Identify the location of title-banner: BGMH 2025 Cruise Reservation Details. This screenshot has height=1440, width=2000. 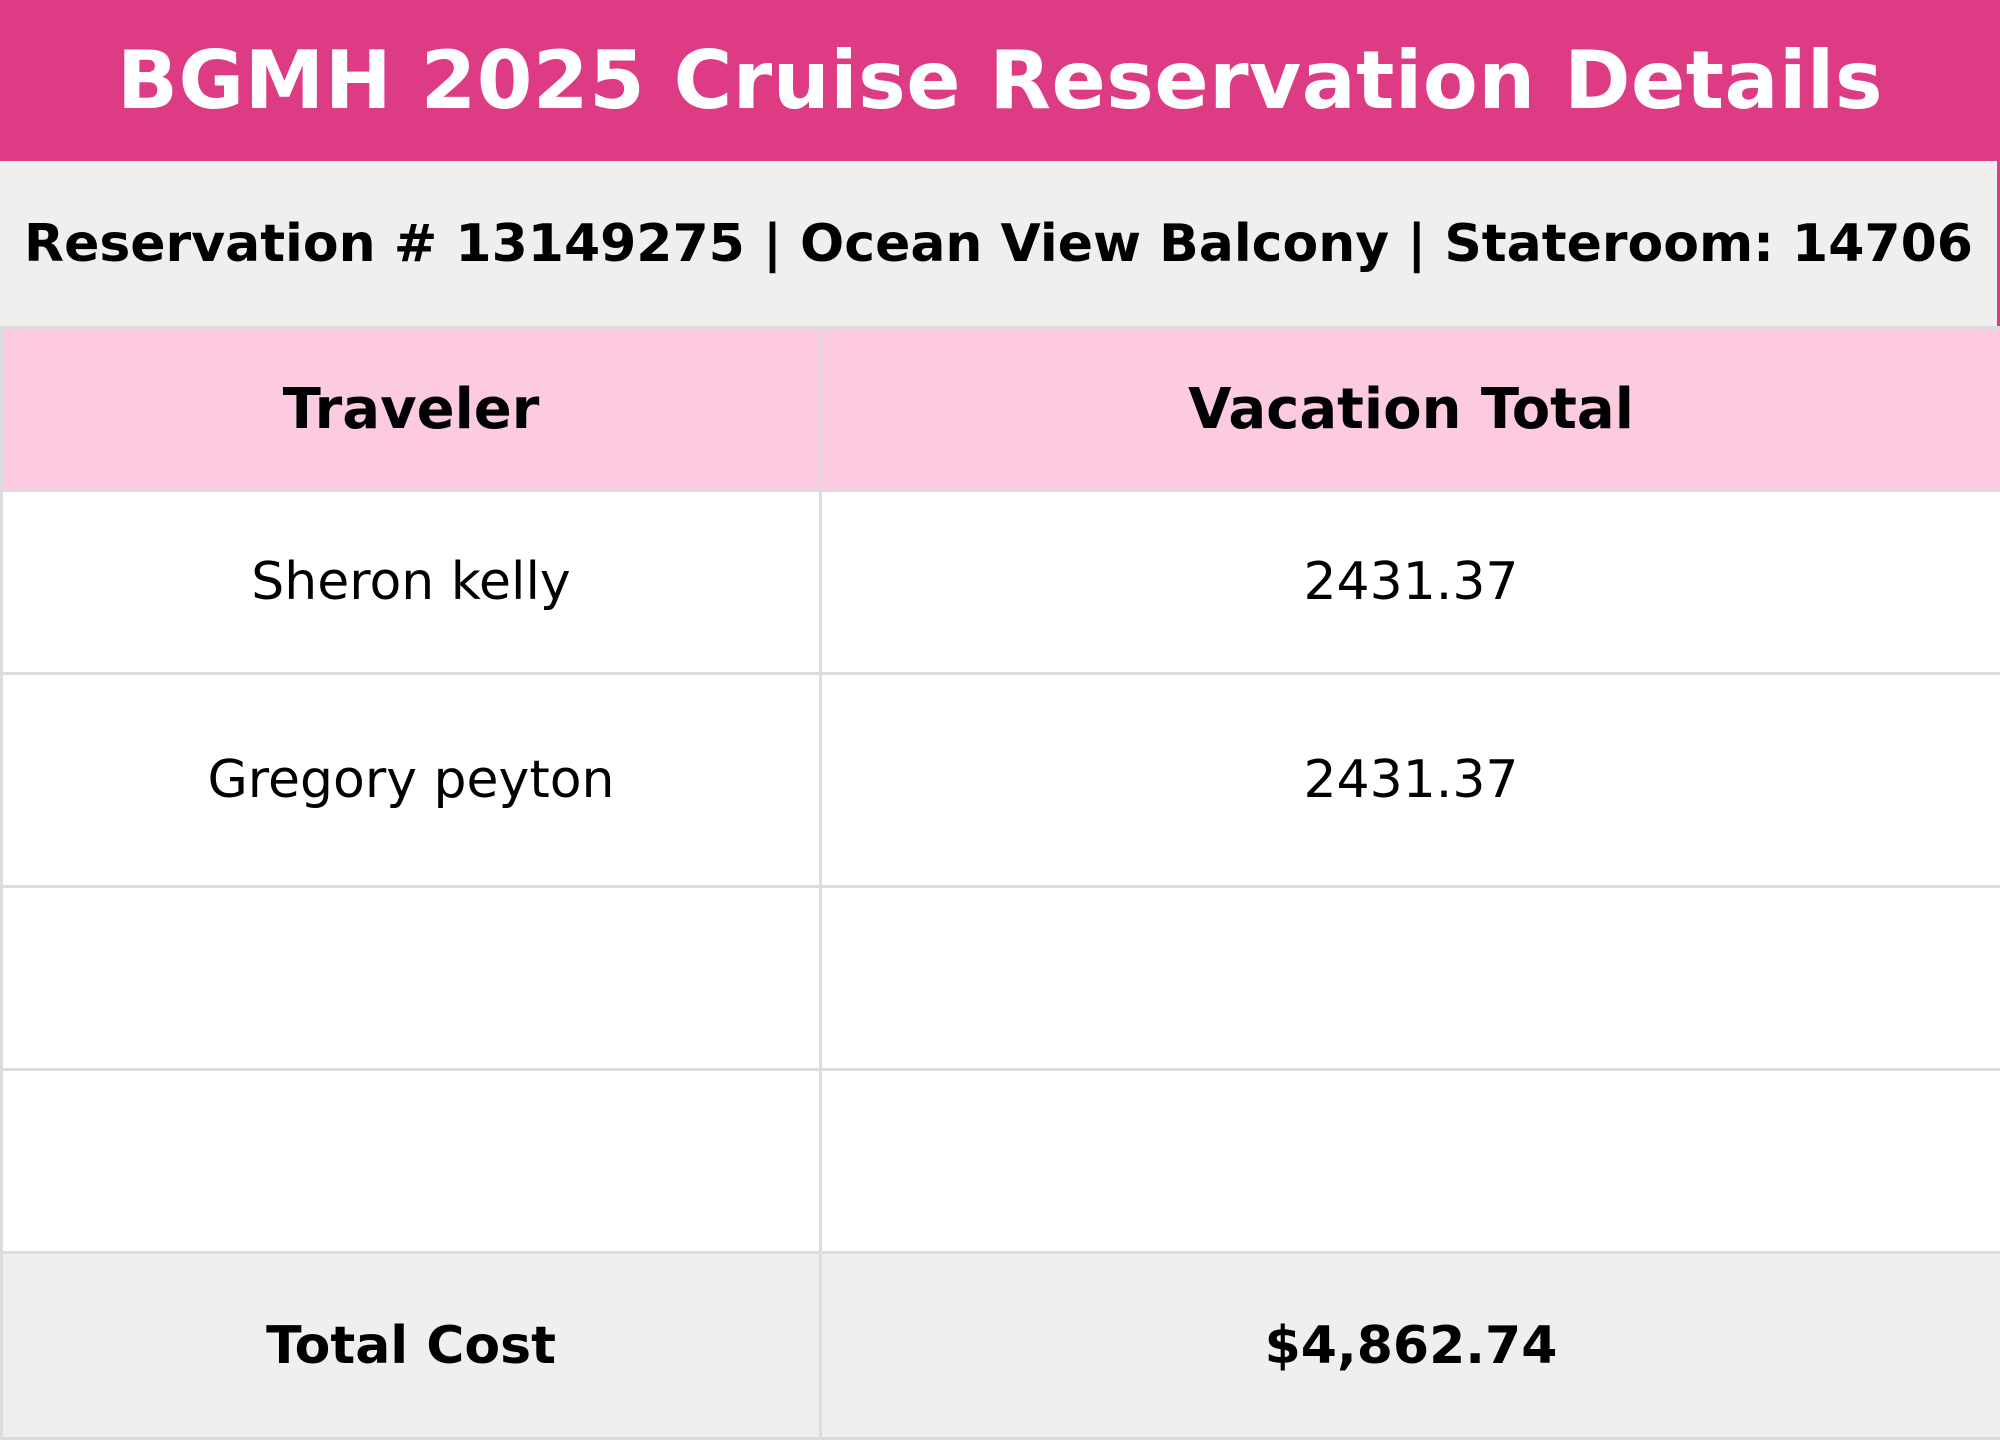
(1000, 80).